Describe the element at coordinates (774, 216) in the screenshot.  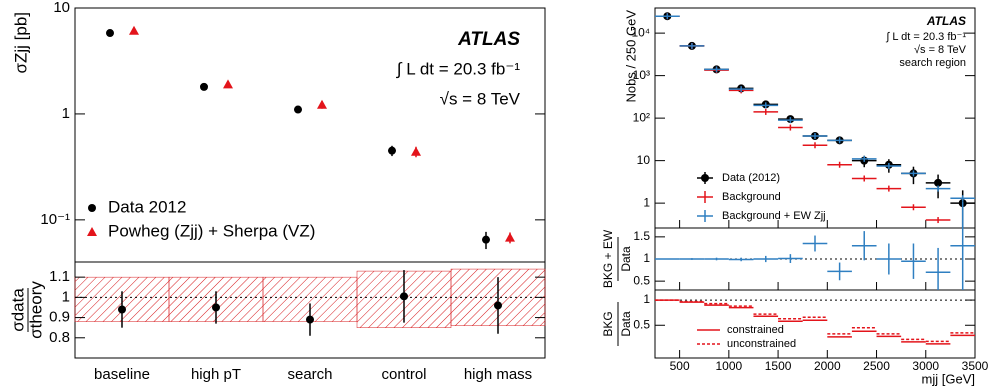
I see `legend-label: Background + EW Zjj` at that location.